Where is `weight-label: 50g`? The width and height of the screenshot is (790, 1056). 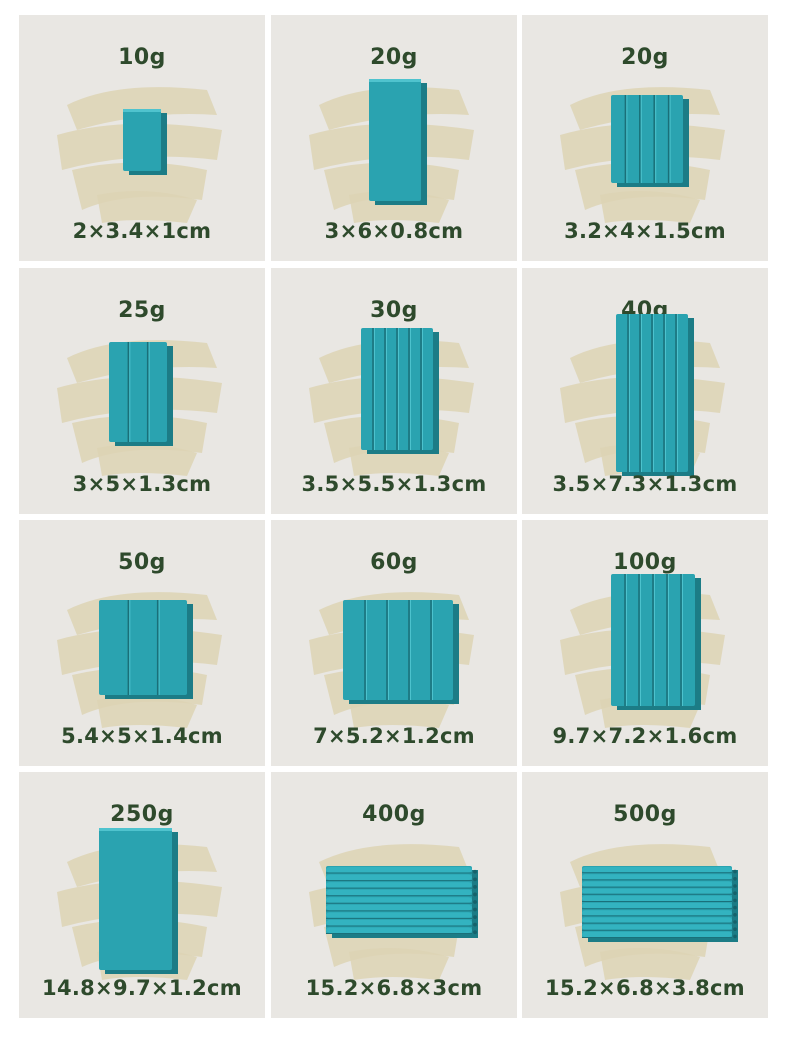
weight-label: 50g is located at coordinates (142, 562).